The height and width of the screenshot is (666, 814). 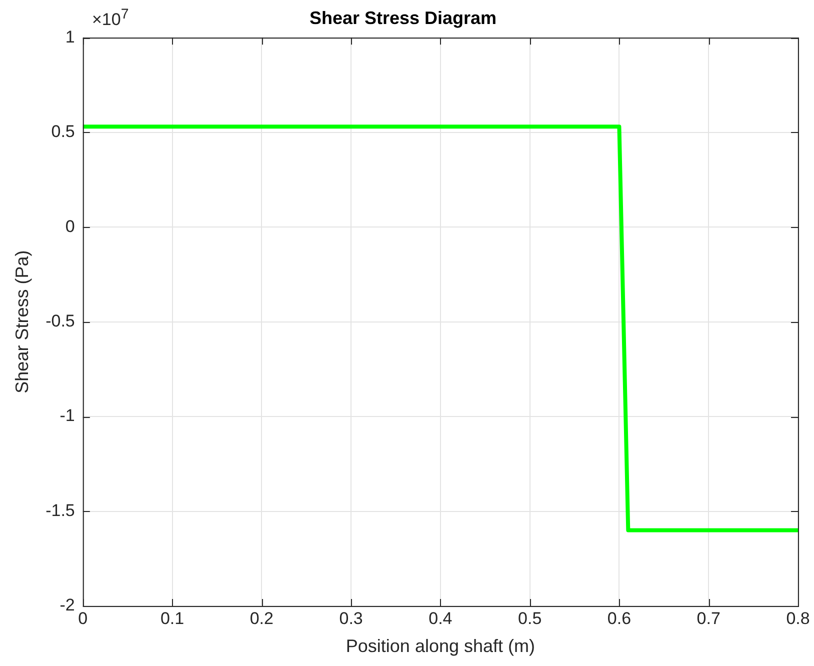 What do you see at coordinates (110, 17) in the screenshot?
I see `text: ×10$^{7}$` at bounding box center [110, 17].